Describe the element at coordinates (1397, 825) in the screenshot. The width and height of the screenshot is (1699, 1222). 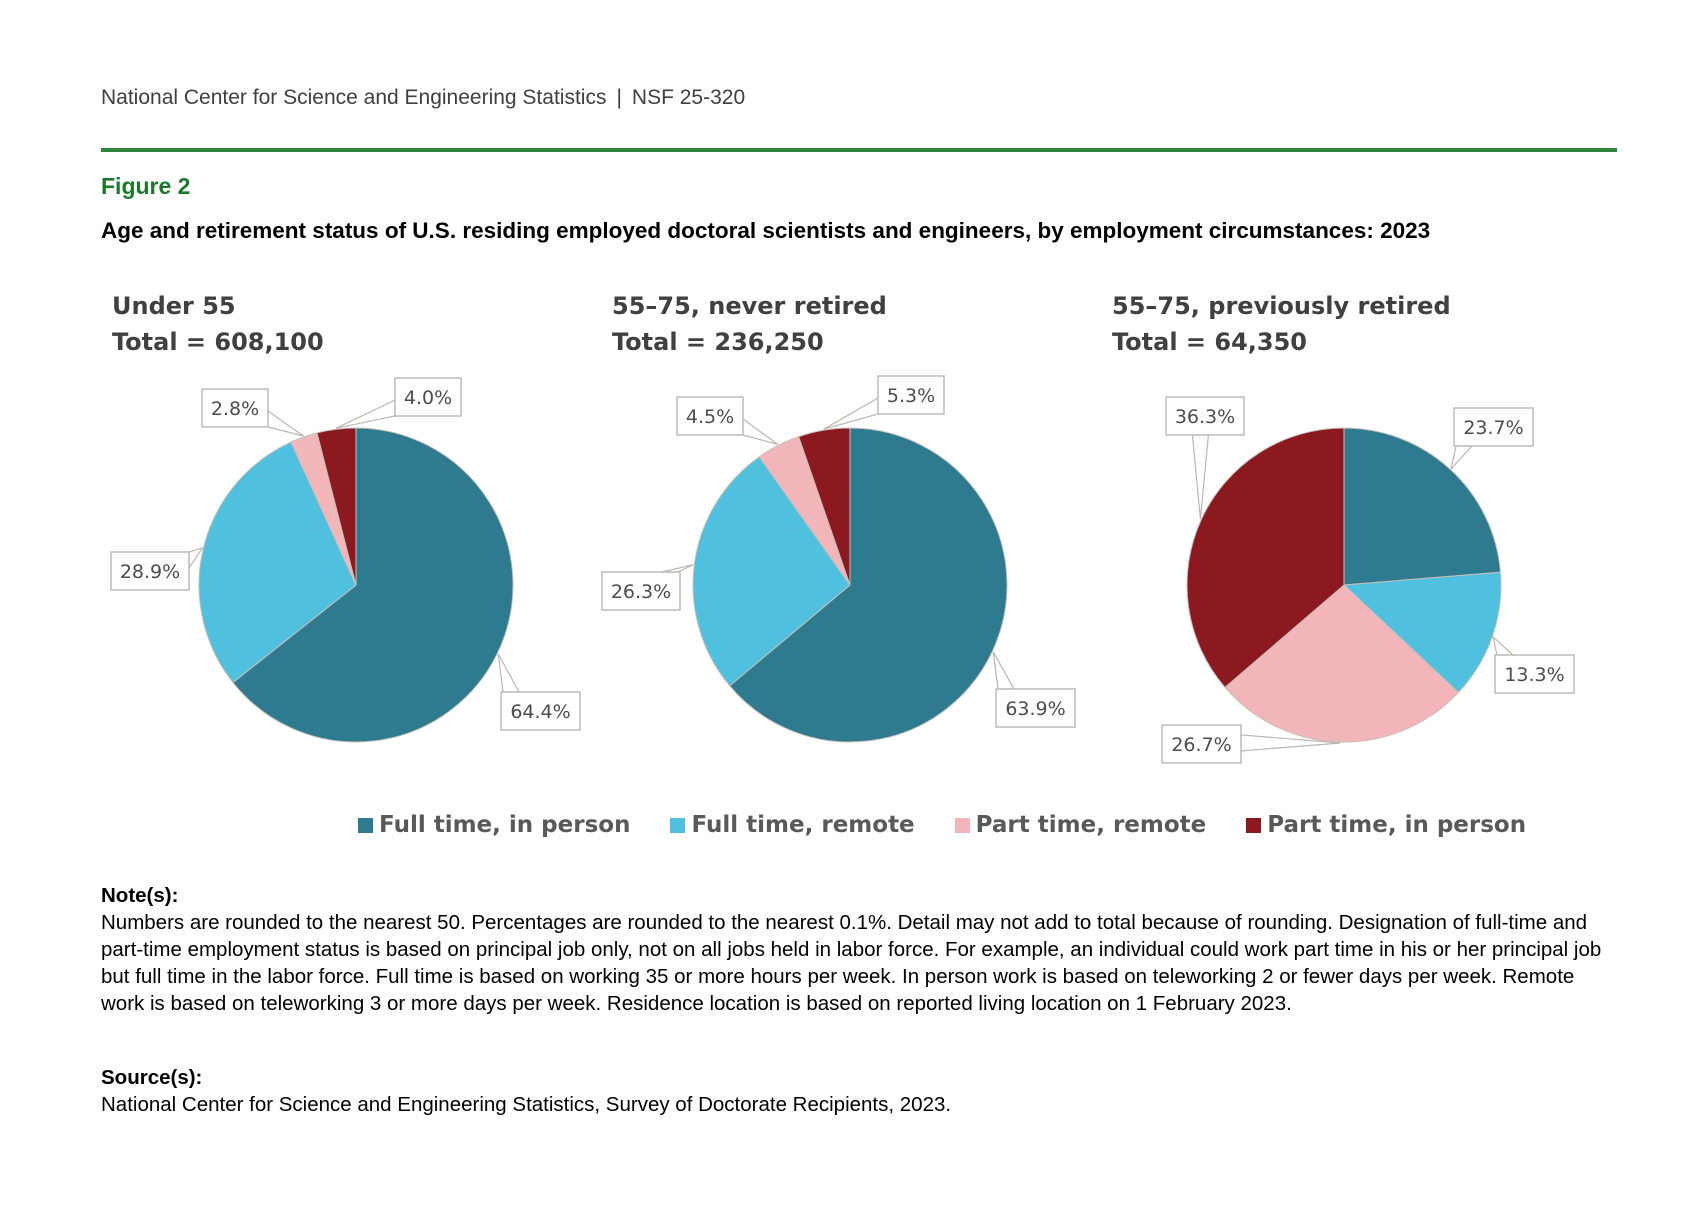
I see `legend-label: Part time, in person` at that location.